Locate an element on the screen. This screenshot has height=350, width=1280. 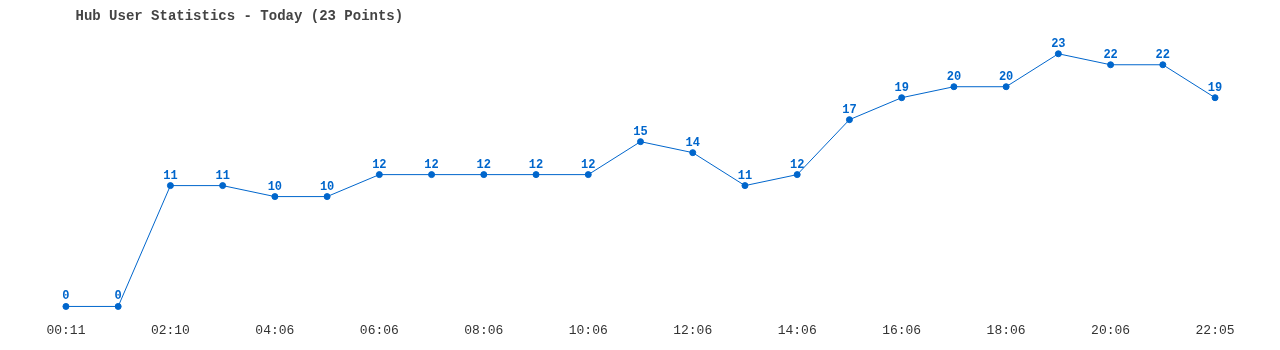
x-tick-label: 02:10 is located at coordinates (170, 330).